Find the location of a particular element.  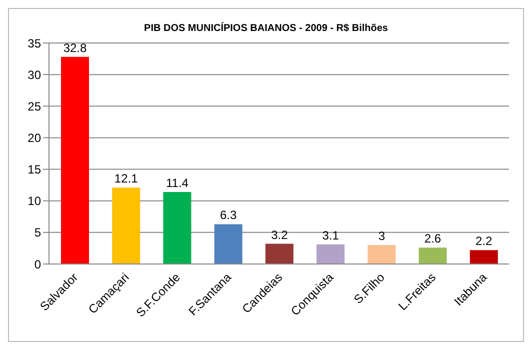

data-label: 32.8 is located at coordinates (75, 47).